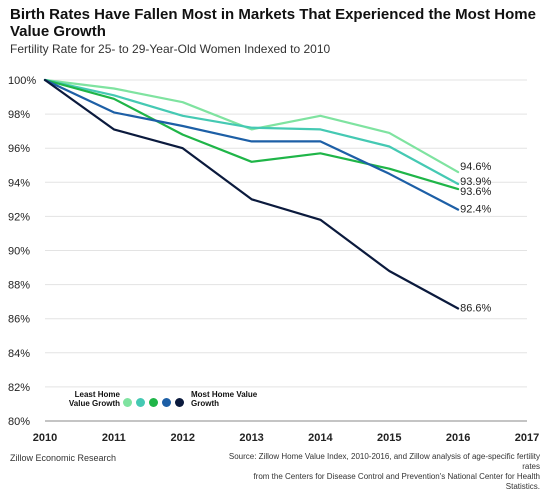  What do you see at coordinates (475, 308) in the screenshot?
I see `end-label-5: 86.6%` at bounding box center [475, 308].